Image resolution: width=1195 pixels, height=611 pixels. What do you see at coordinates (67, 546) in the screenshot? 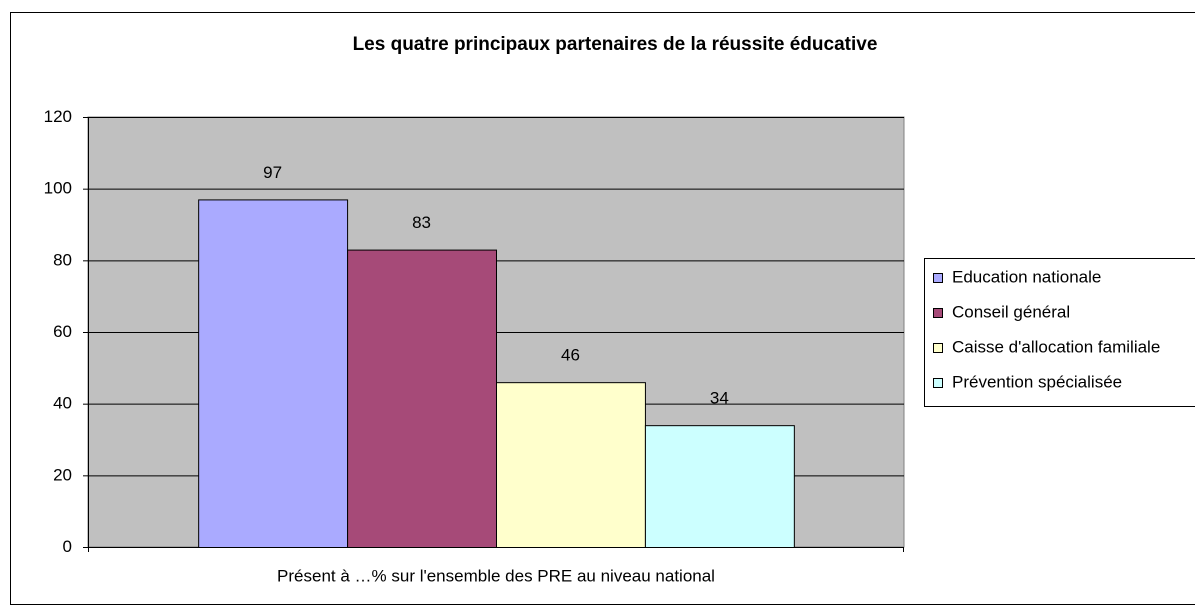
I see `y-tick-label: 0` at bounding box center [67, 546].